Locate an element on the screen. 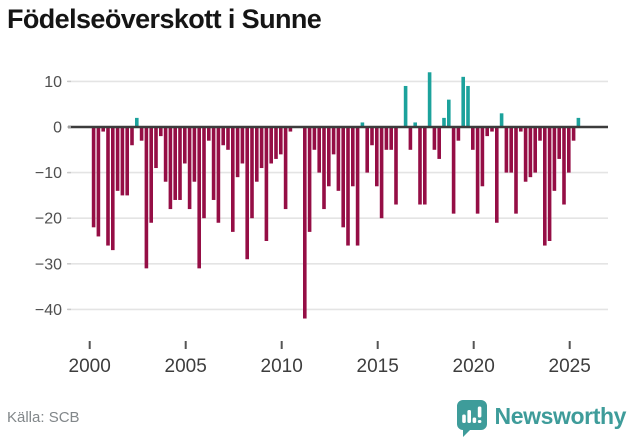 This screenshot has height=439, width=631. x-tick-label: 2015 is located at coordinates (378, 366).